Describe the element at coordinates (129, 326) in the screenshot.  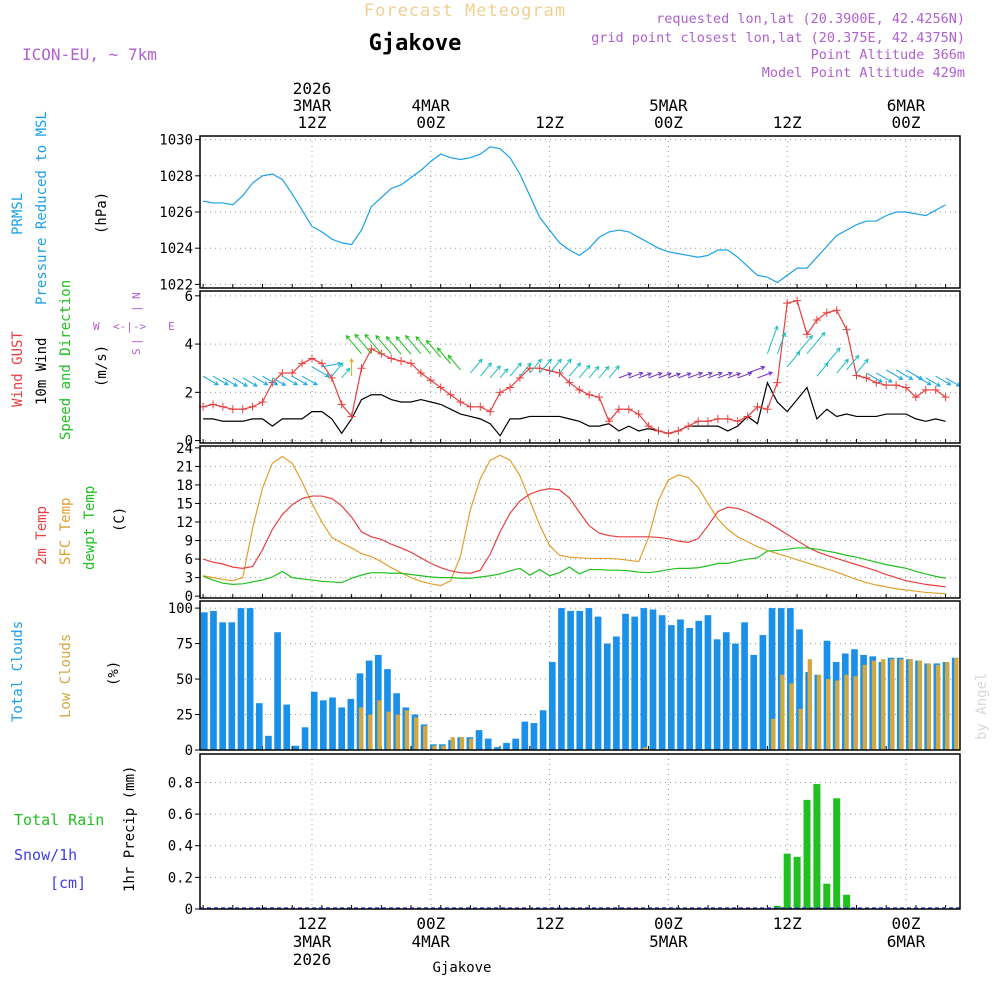
I see `compass-arrows: <-|->` at that location.